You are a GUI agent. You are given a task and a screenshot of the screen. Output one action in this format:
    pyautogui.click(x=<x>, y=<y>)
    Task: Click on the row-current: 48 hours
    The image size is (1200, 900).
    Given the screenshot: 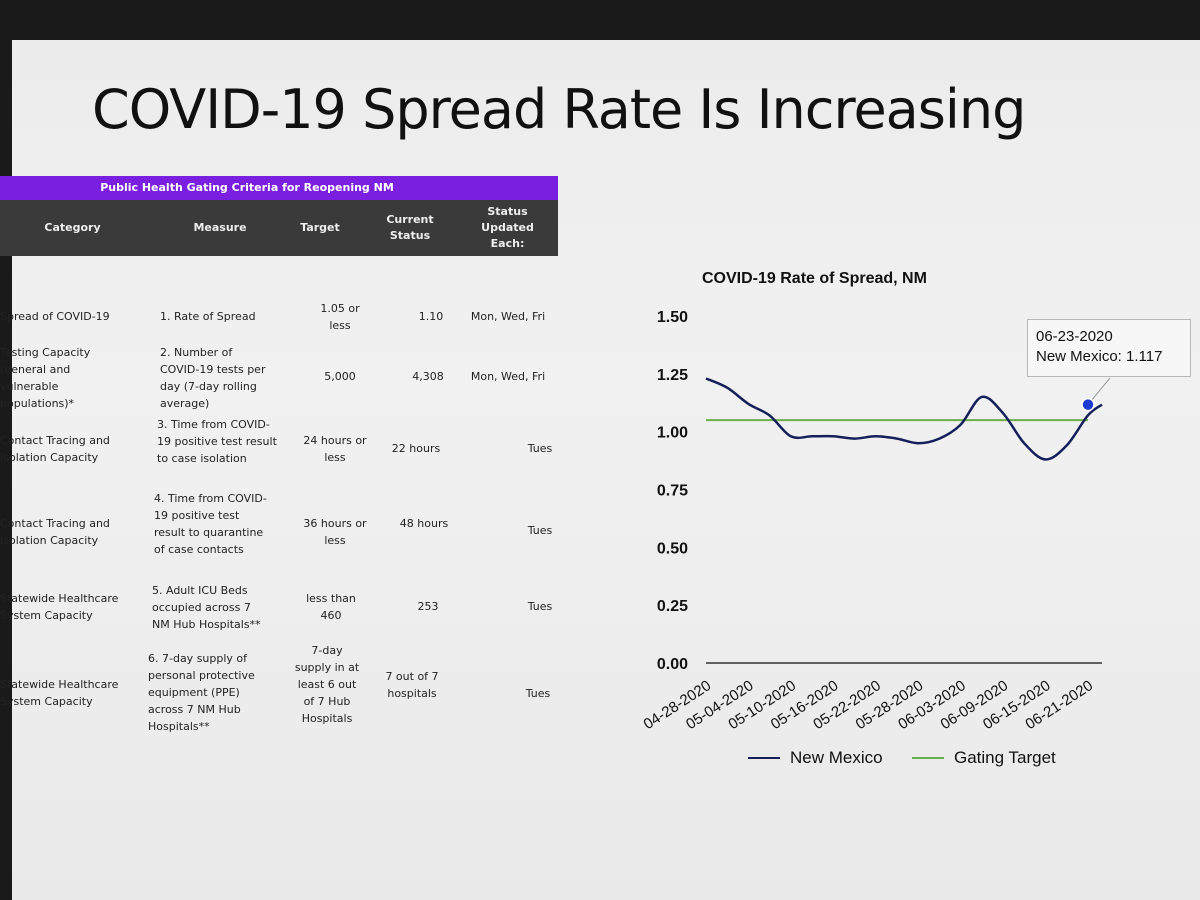 What is the action you would take?
    pyautogui.click(x=424, y=523)
    